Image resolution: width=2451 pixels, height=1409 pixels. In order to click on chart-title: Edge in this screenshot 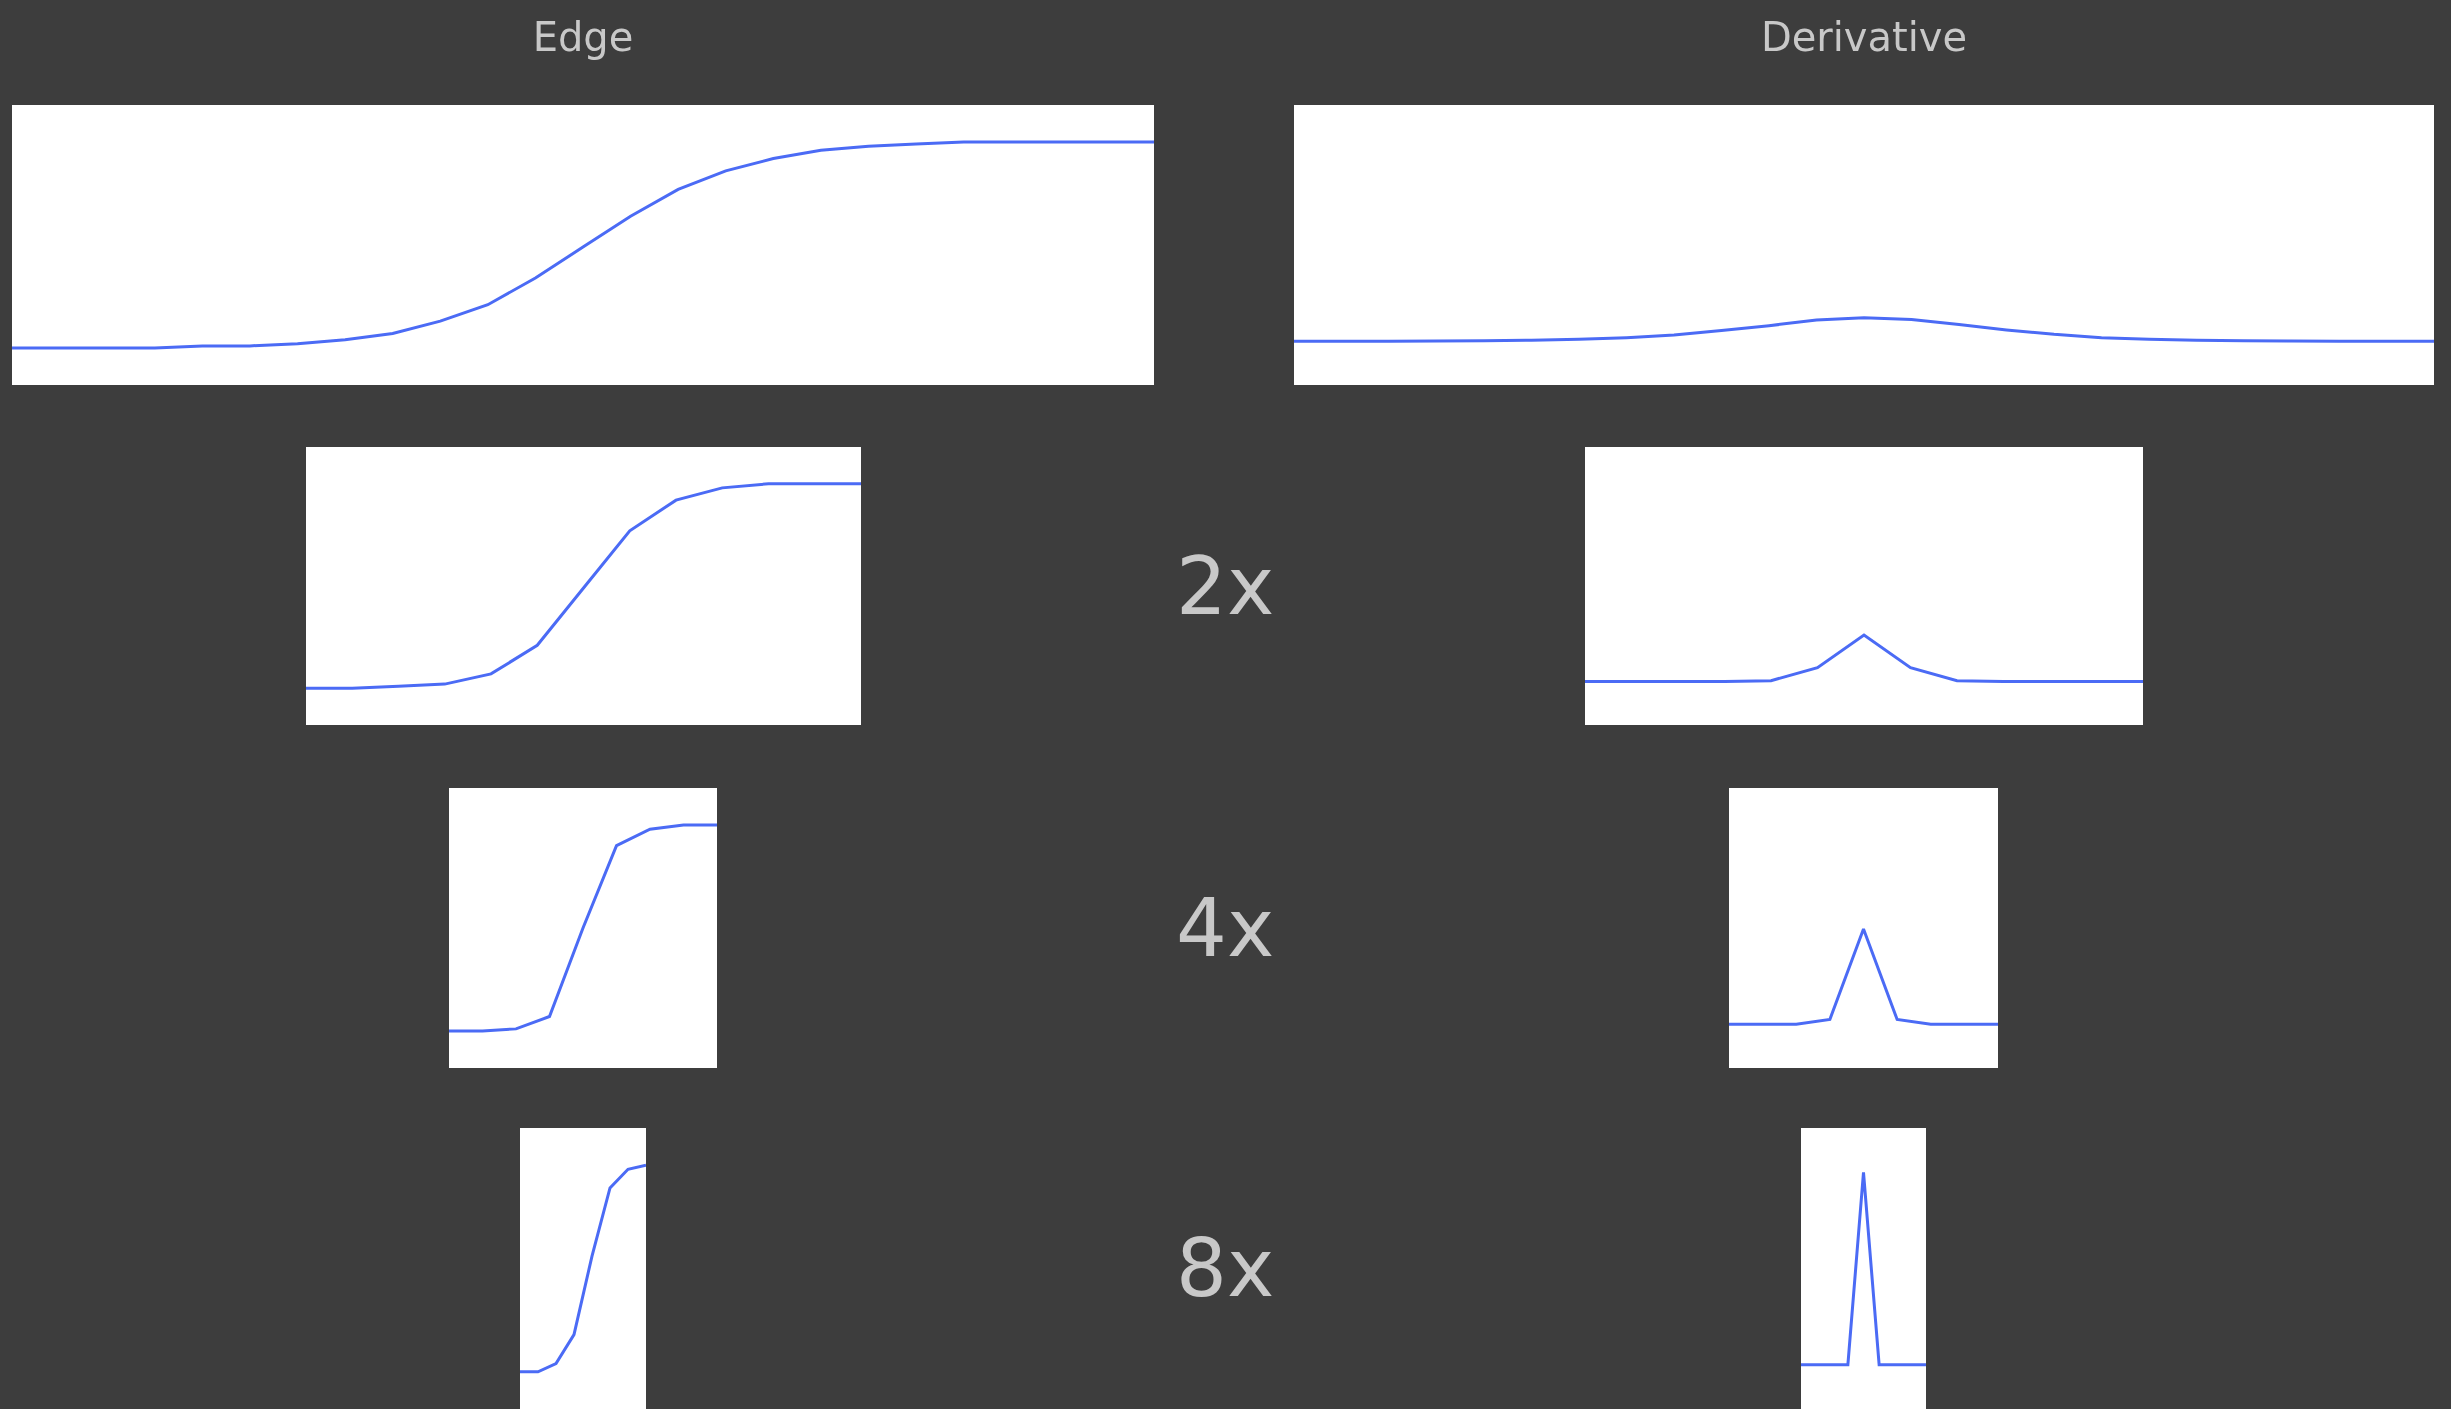, I will do `click(583, 37)`.